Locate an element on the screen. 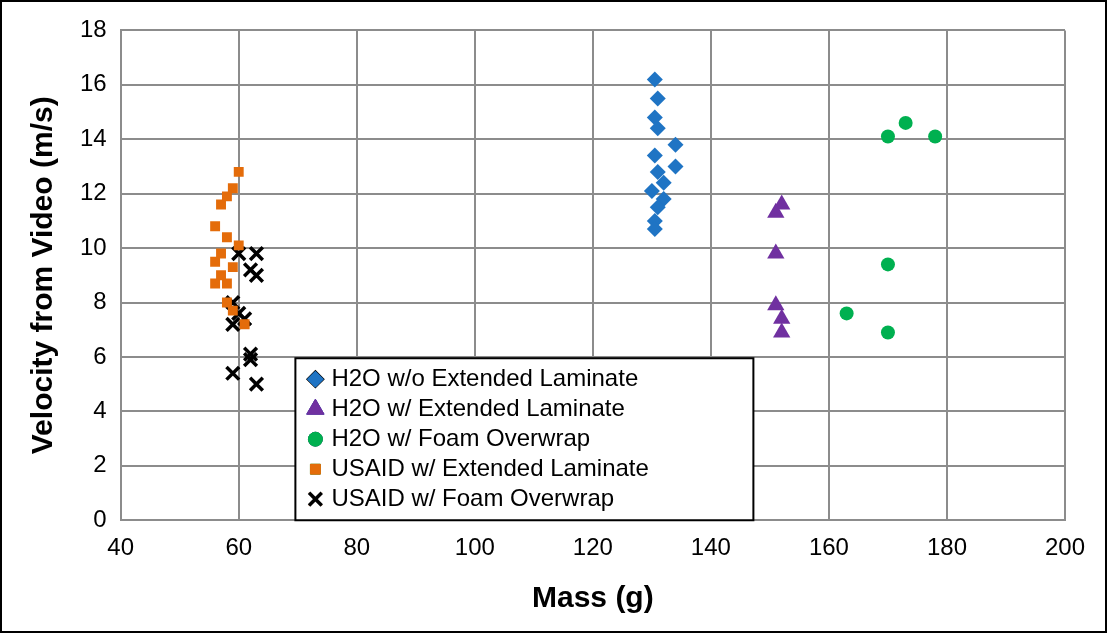 The width and height of the screenshot is (1107, 633). y-tick-label: 0 is located at coordinates (100, 518).